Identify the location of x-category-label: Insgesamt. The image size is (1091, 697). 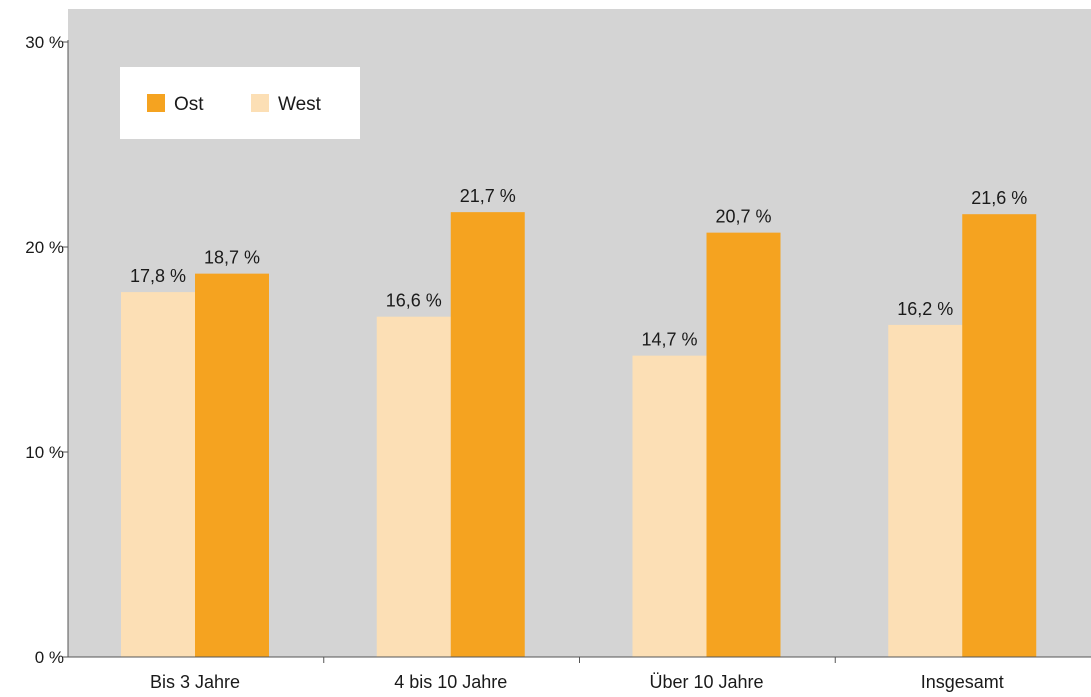
(962, 682).